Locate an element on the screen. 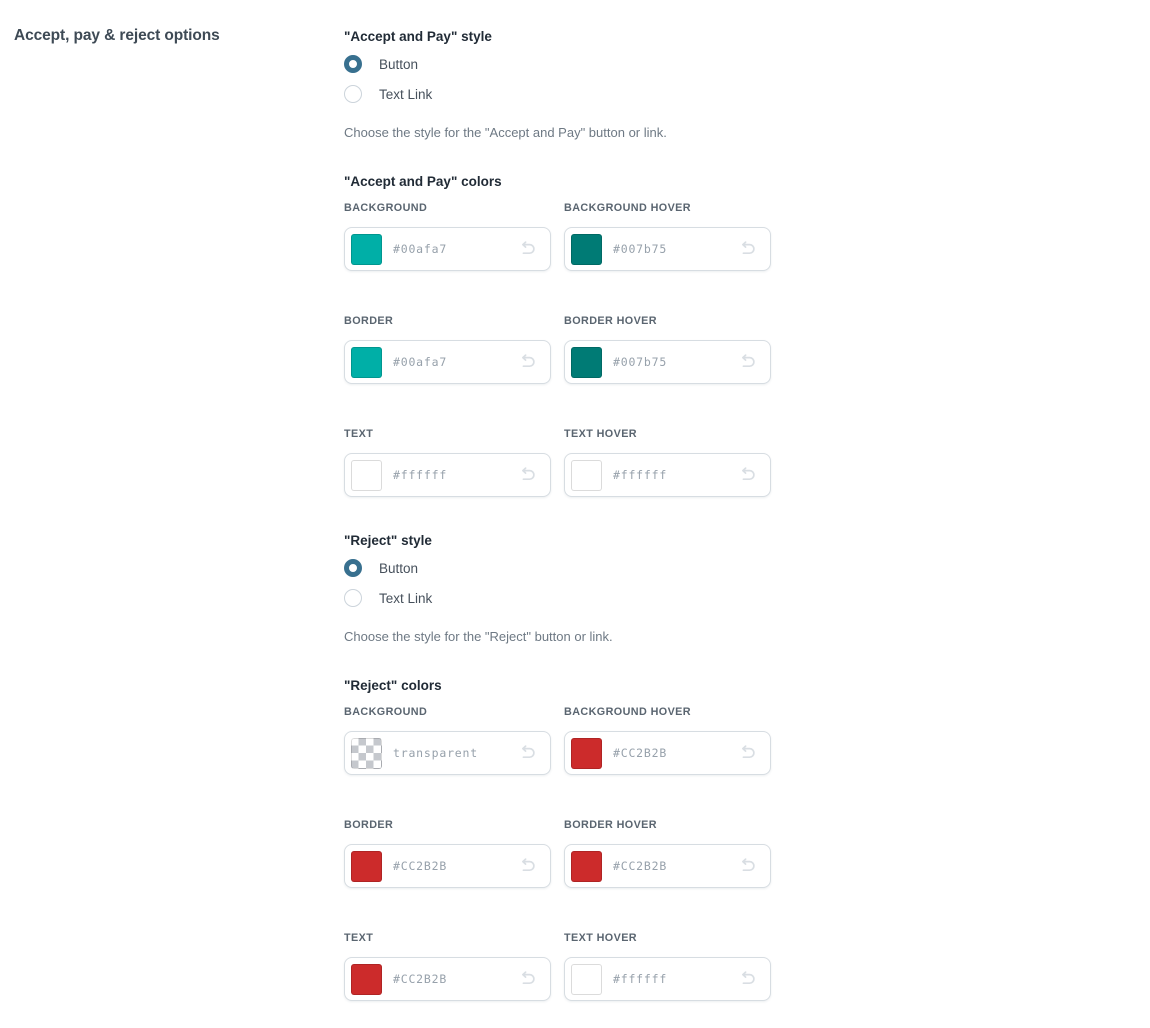  color-value-text: transparent is located at coordinates (435, 753).